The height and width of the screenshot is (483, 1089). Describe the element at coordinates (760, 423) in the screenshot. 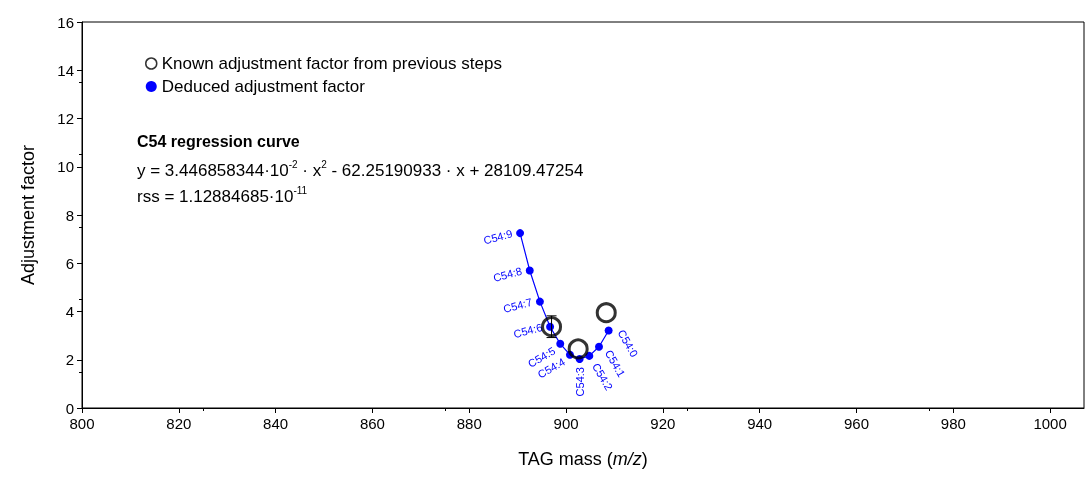

I see `x-tick-label: 940` at that location.